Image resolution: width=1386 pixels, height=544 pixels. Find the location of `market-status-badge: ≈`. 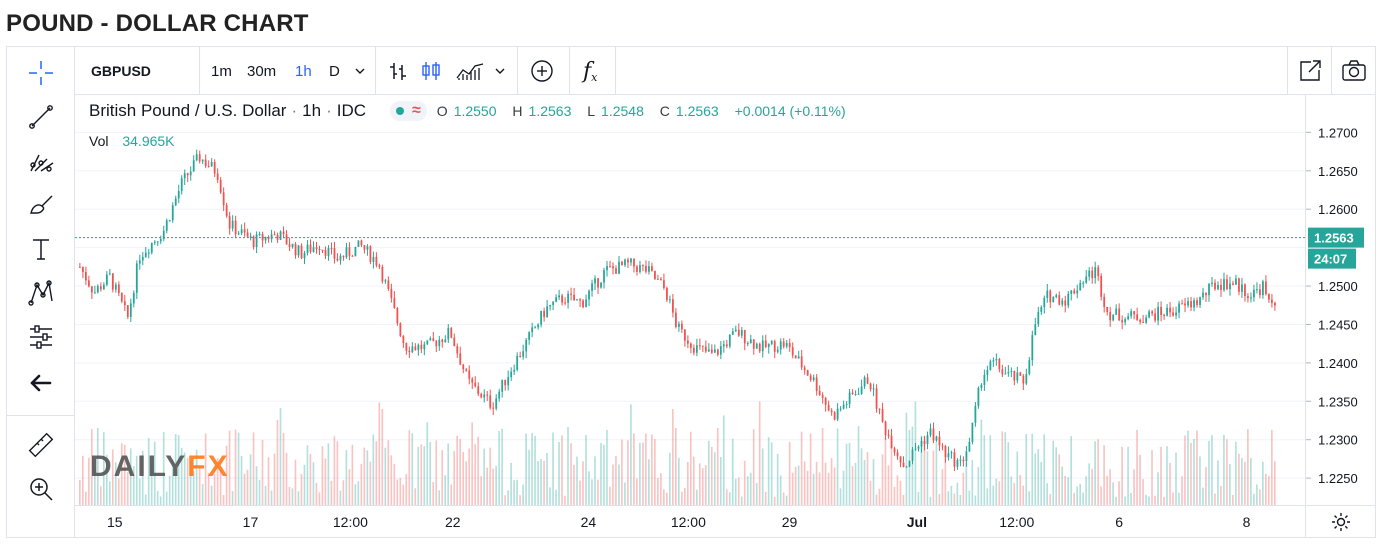

market-status-badge: ≈ is located at coordinates (408, 111).